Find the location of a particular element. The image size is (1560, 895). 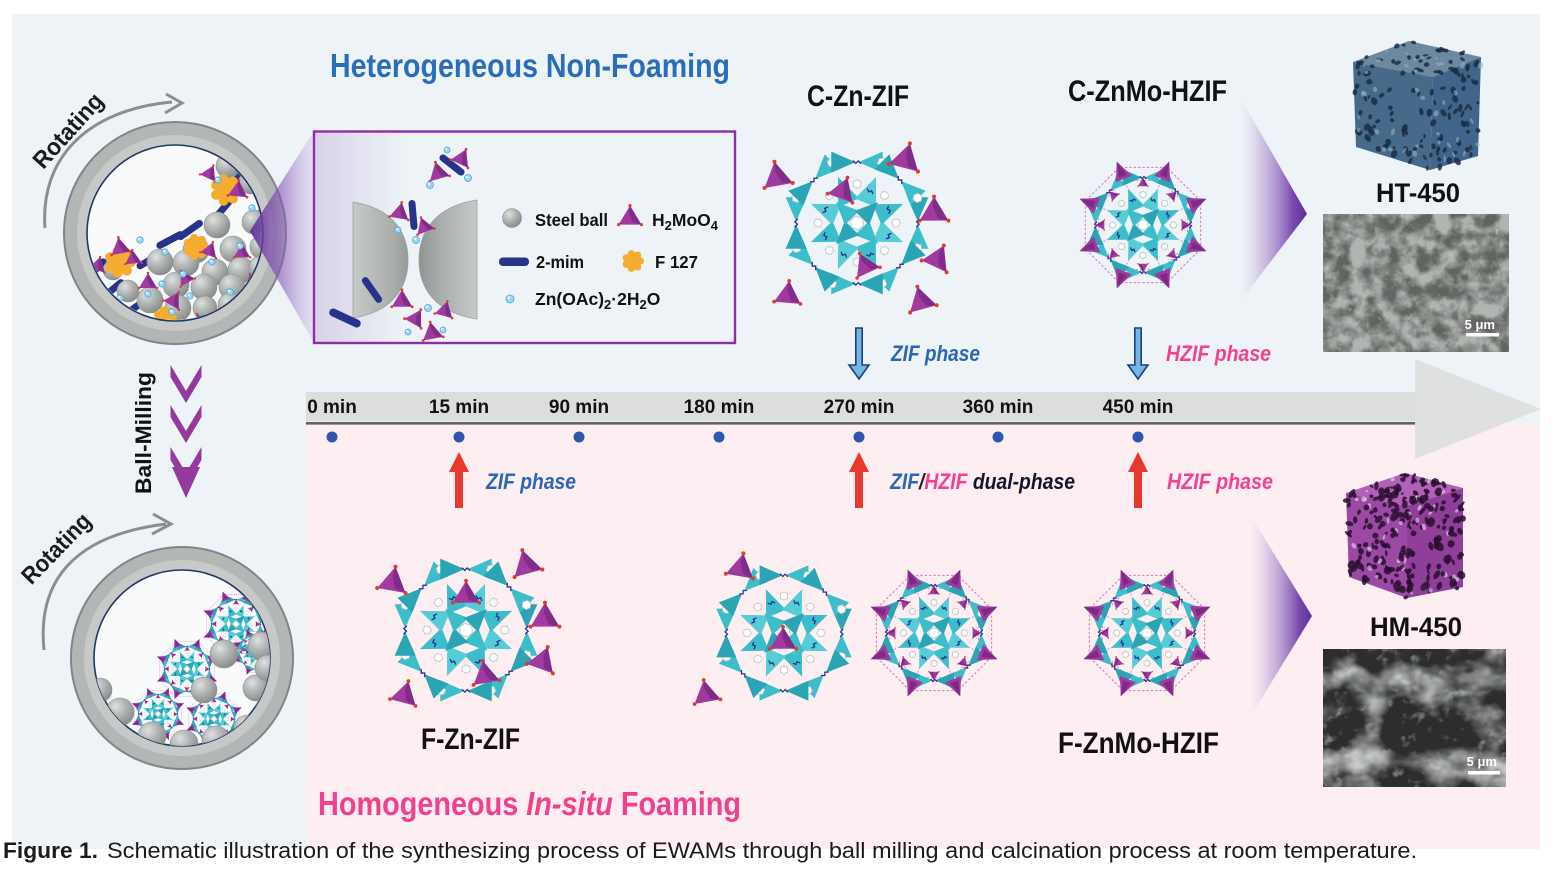

svg-text: H2MoO4 is located at coordinates (685, 221).